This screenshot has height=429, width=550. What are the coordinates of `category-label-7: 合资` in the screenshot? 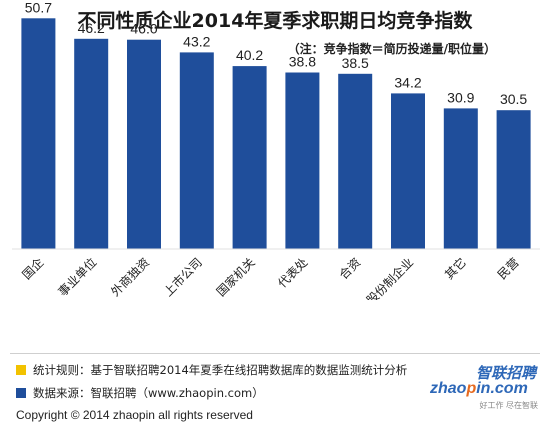 It's located at (350, 269).